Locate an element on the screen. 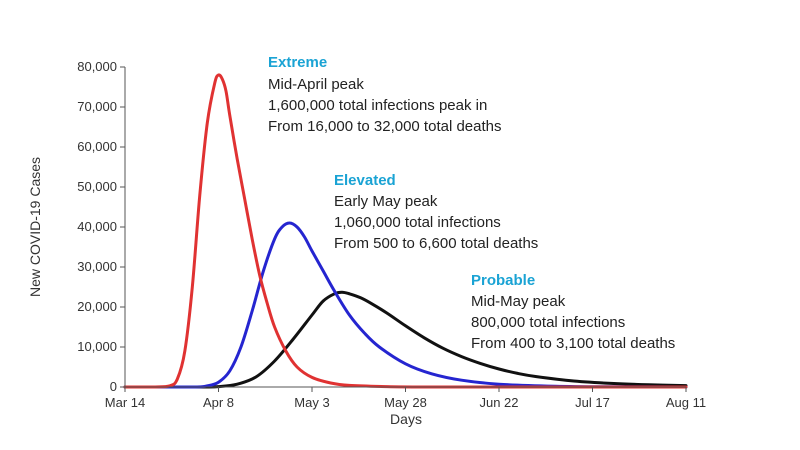 Image resolution: width=800 pixels, height=450 pixels. x-axis-title: Days is located at coordinates (406, 419).